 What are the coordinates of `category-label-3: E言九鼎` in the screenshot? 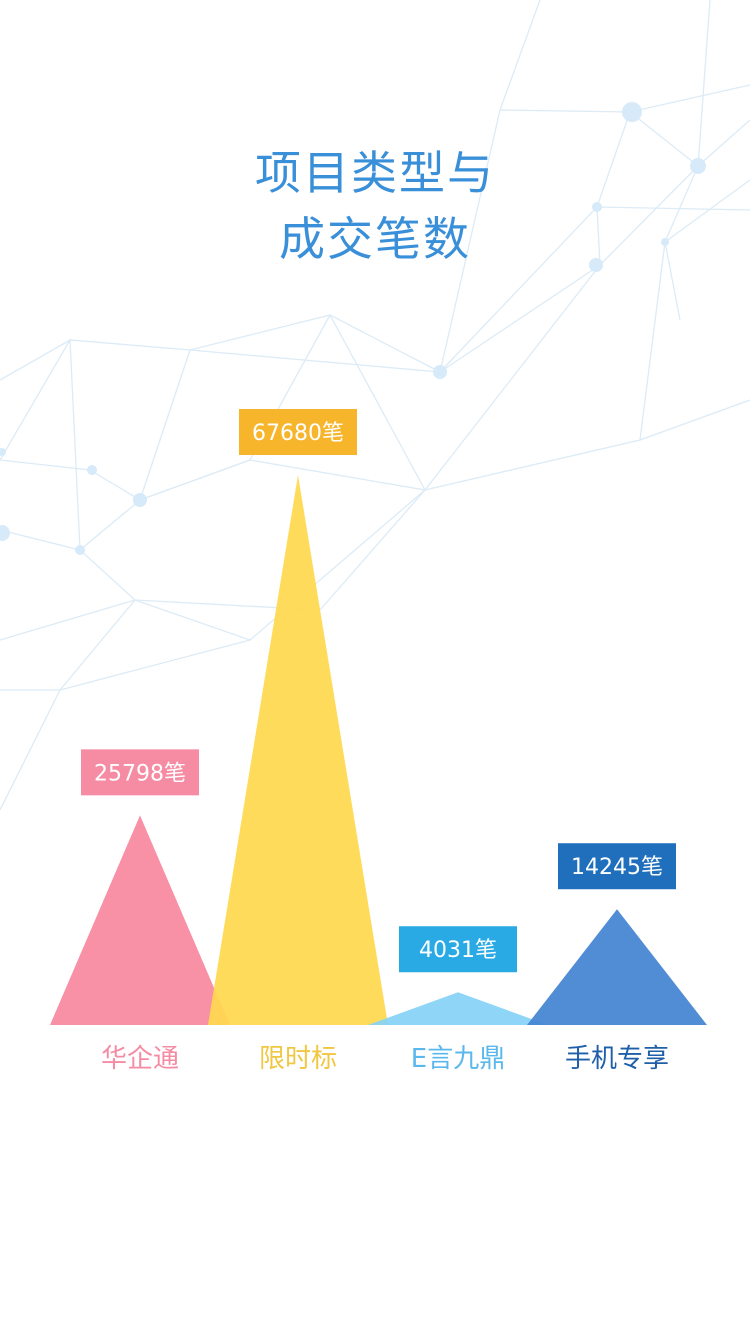 It's located at (458, 1059).